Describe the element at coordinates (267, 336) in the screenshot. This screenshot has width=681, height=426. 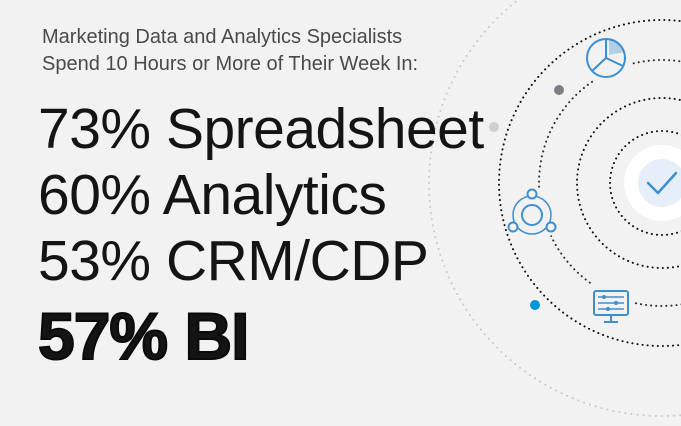
I see `stat-bi: 57% BI` at that location.